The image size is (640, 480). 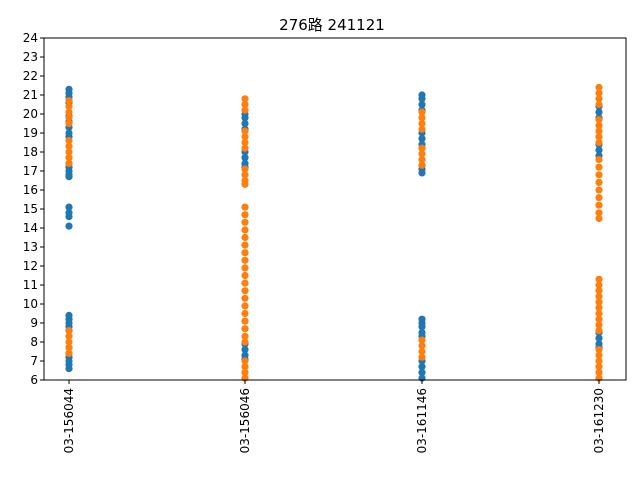 I want to click on y-tick-label: 11, so click(x=30, y=285).